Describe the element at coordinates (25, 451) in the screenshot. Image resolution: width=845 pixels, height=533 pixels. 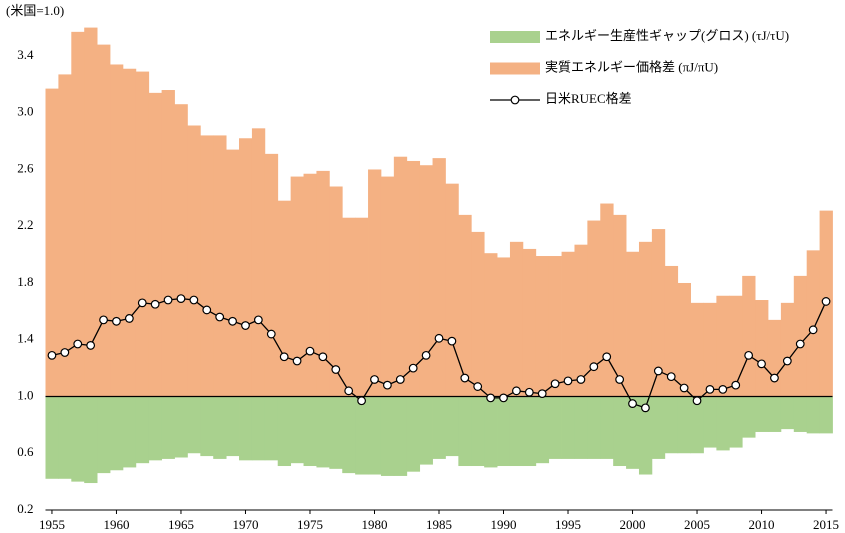
I see `y-tick-label: 0.6` at that location.